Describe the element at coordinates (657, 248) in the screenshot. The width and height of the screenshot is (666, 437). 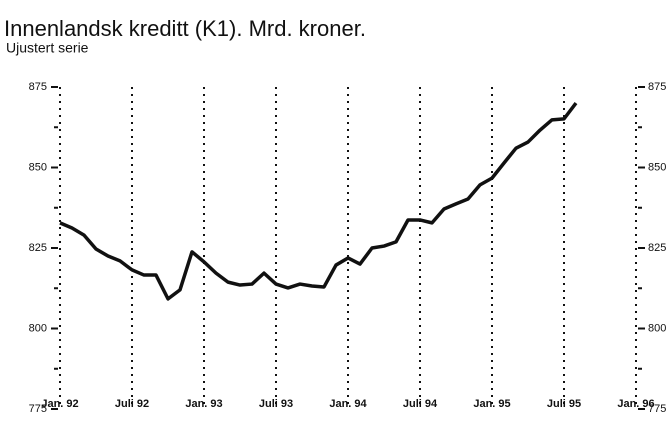
I see `y2-tick-label: 825` at that location.